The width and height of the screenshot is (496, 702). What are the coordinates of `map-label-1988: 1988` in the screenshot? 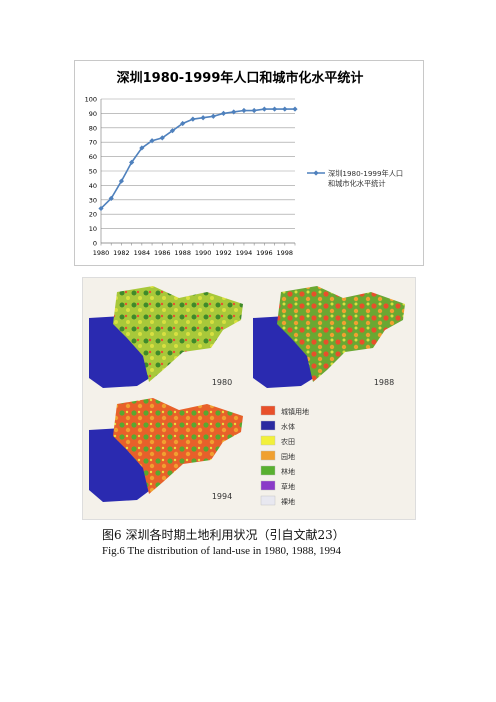 It's located at (384, 382).